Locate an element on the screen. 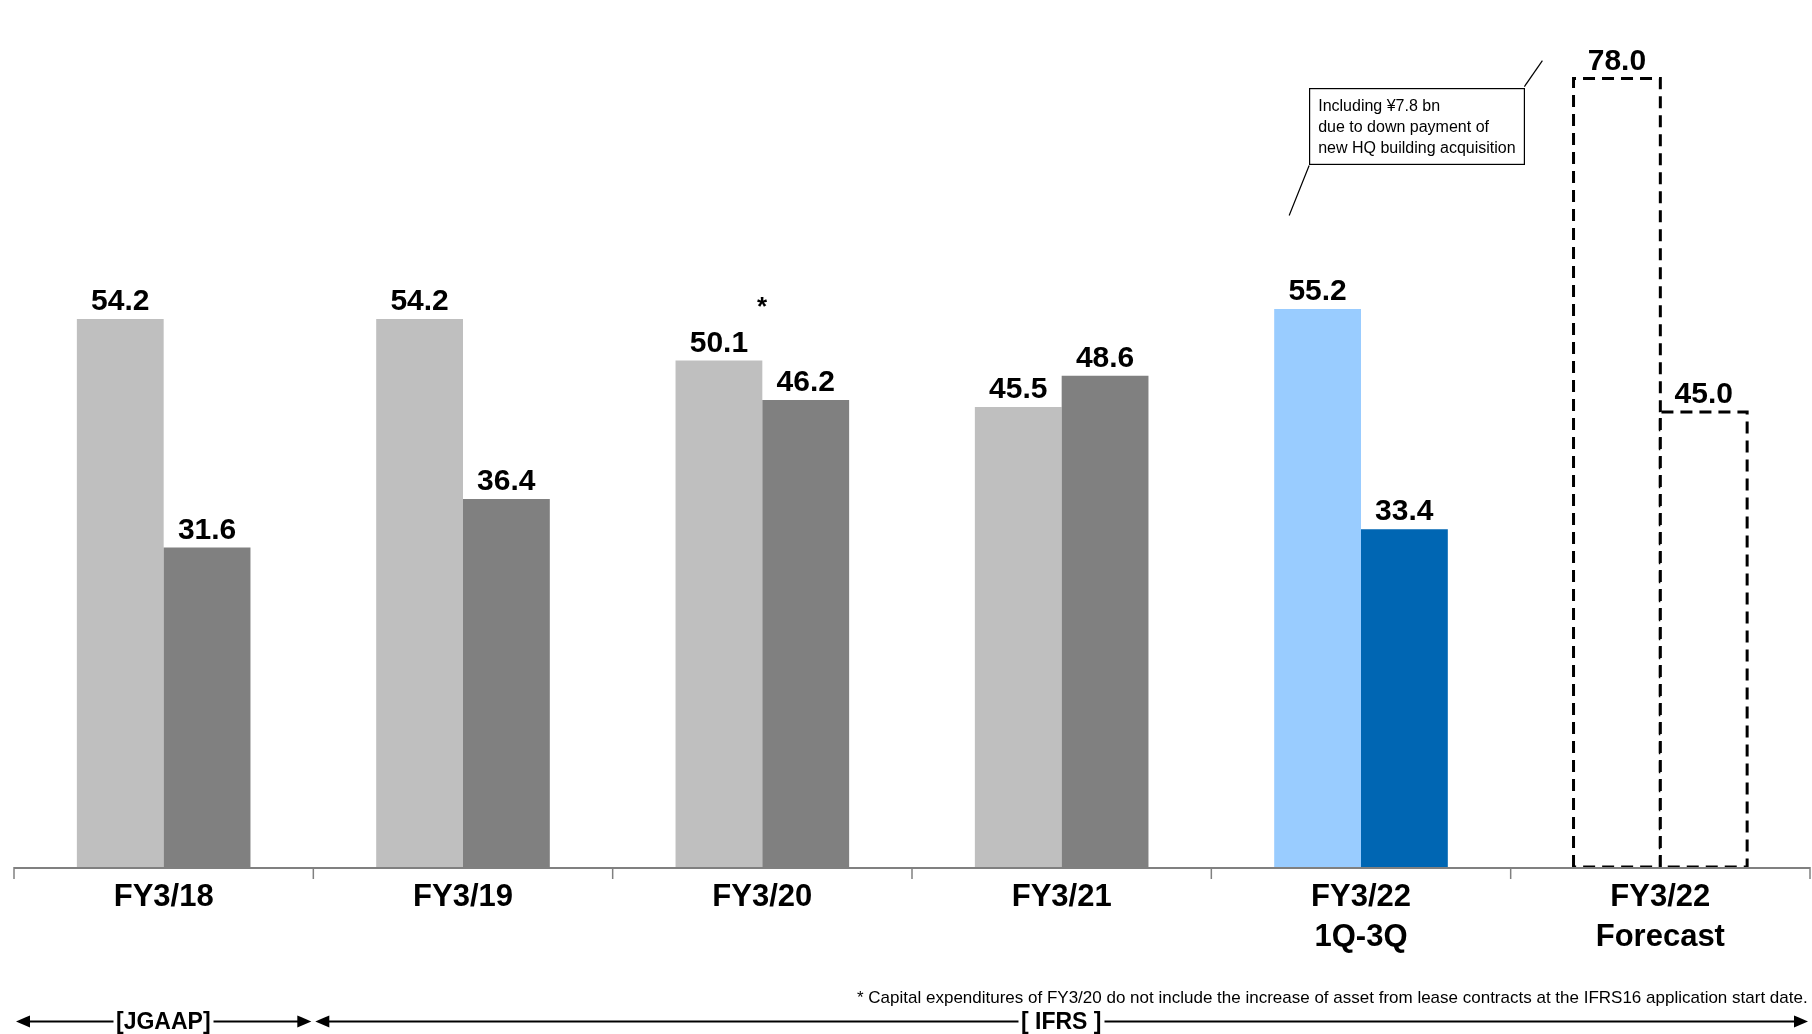 Image resolution: width=1812 pixels, height=1034 pixels. x-tick-label: FY3/22 1Q-3Q is located at coordinates (1361, 915).